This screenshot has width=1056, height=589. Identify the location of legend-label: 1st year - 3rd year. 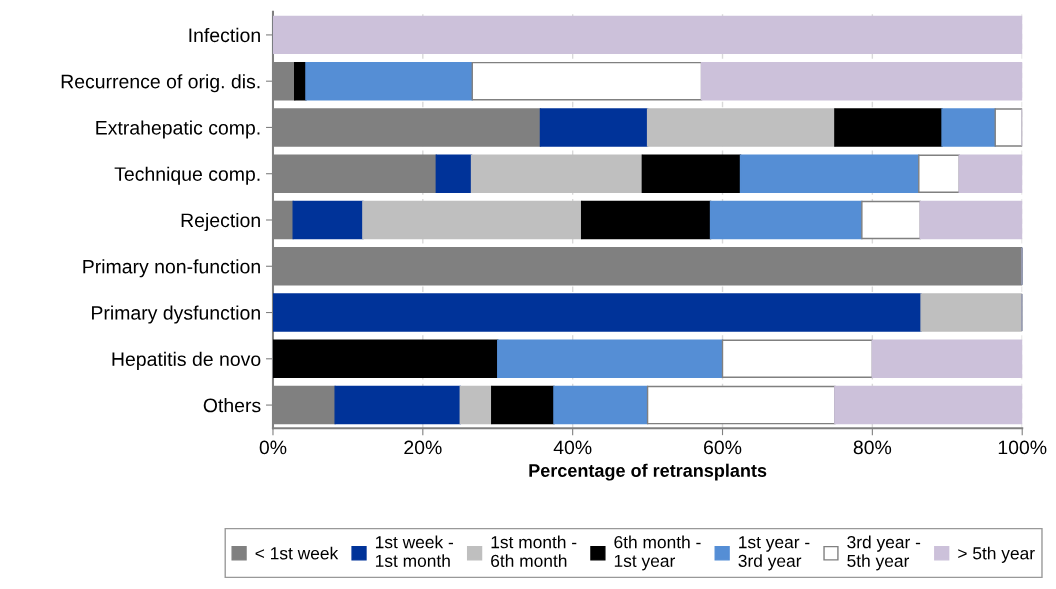
(774, 553).